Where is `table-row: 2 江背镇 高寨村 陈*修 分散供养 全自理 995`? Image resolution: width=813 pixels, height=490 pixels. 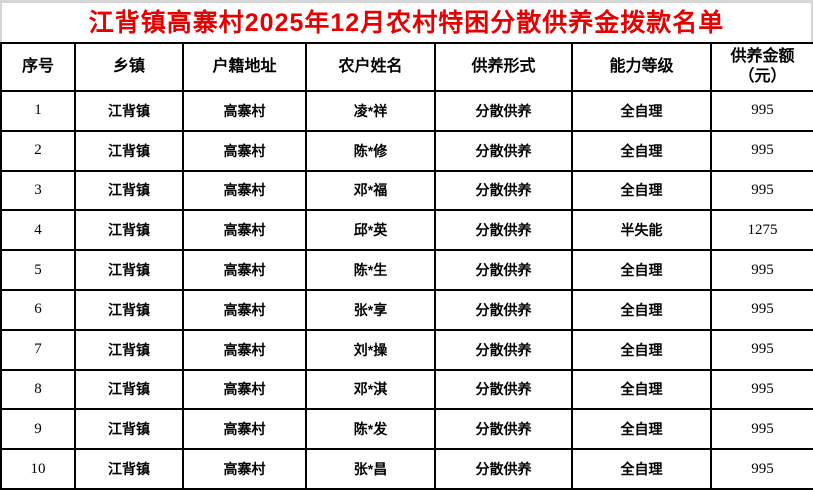 table-row: 2 江背镇 高寨村 陈*修 分散供养 全自理 995 is located at coordinates (406, 150).